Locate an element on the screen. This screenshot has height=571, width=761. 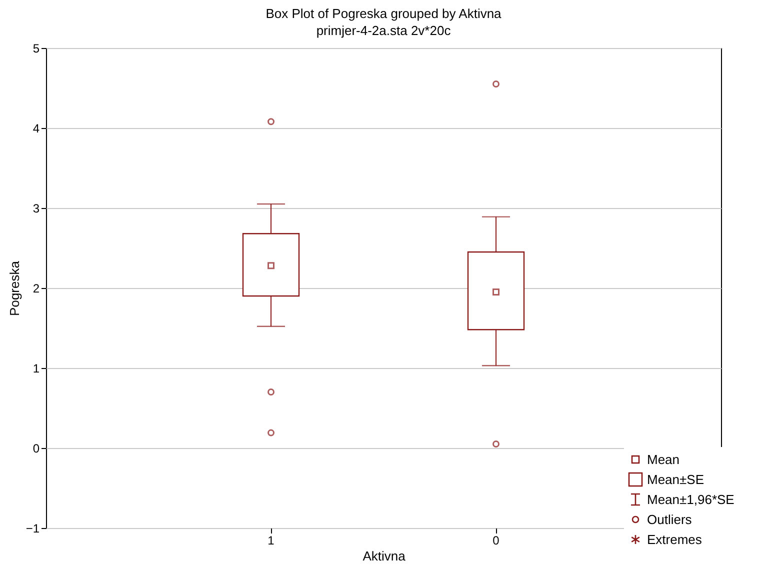
annotation: Outliers is located at coordinates (669, 519).